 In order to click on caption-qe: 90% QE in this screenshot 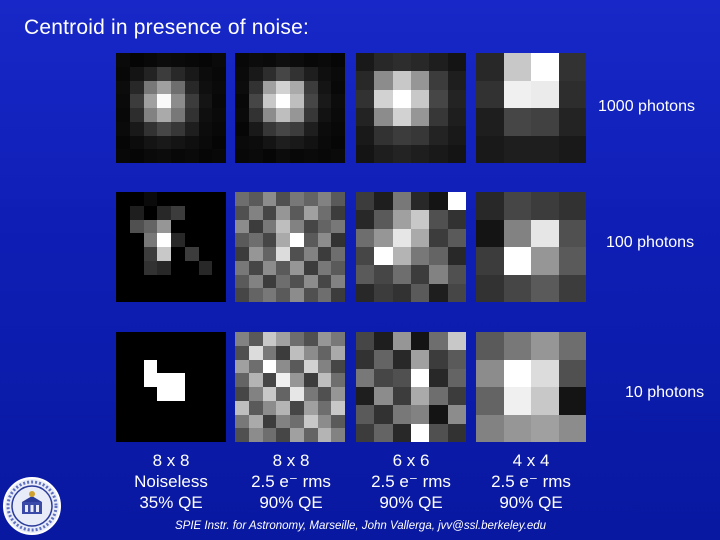, I will do `click(531, 502)`.